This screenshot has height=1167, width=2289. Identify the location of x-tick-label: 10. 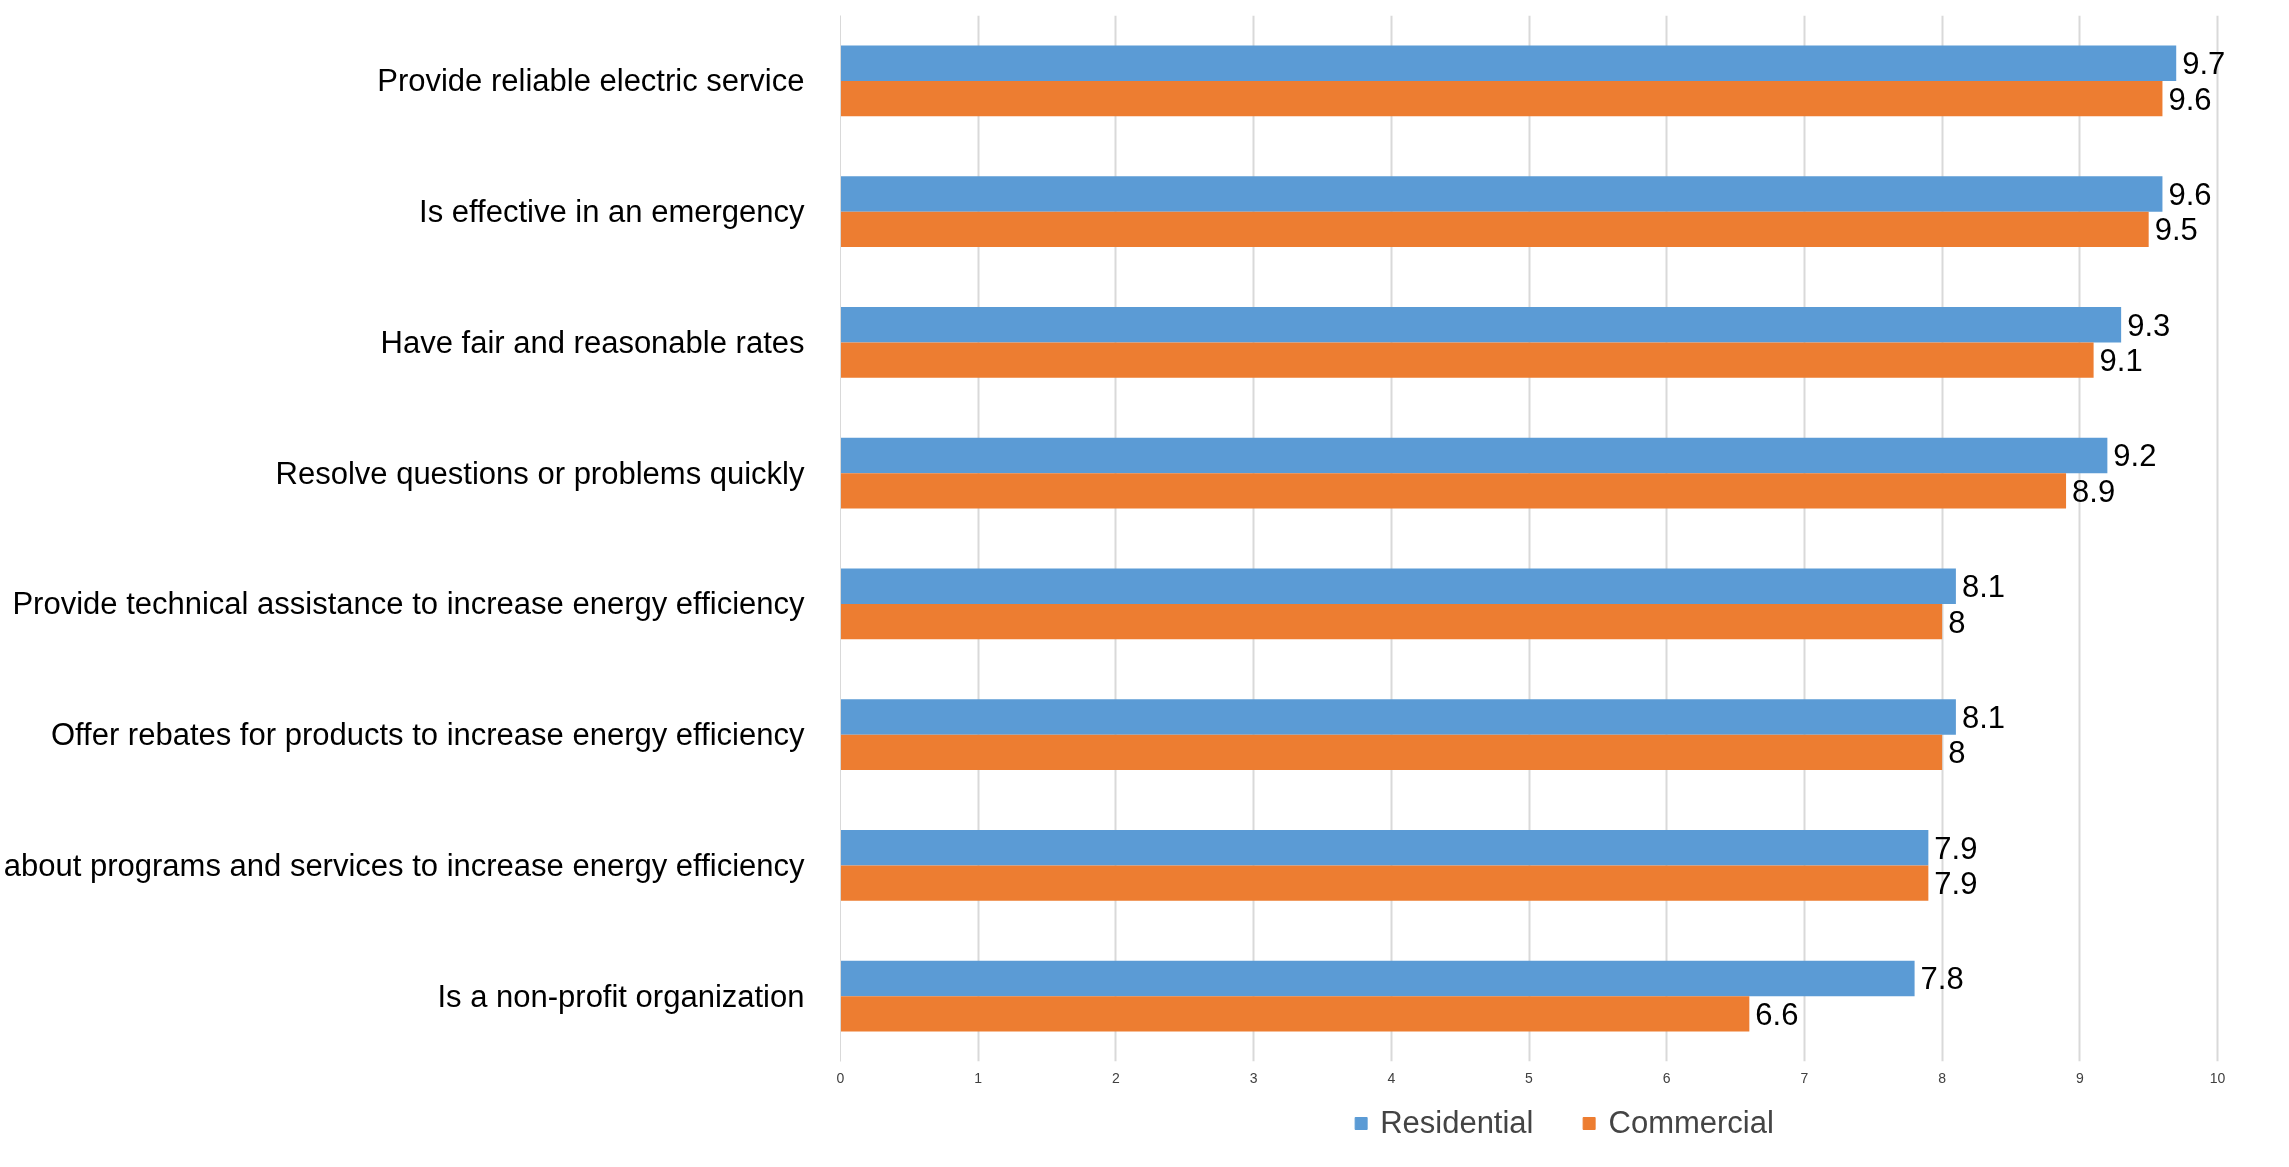
(2217, 1077).